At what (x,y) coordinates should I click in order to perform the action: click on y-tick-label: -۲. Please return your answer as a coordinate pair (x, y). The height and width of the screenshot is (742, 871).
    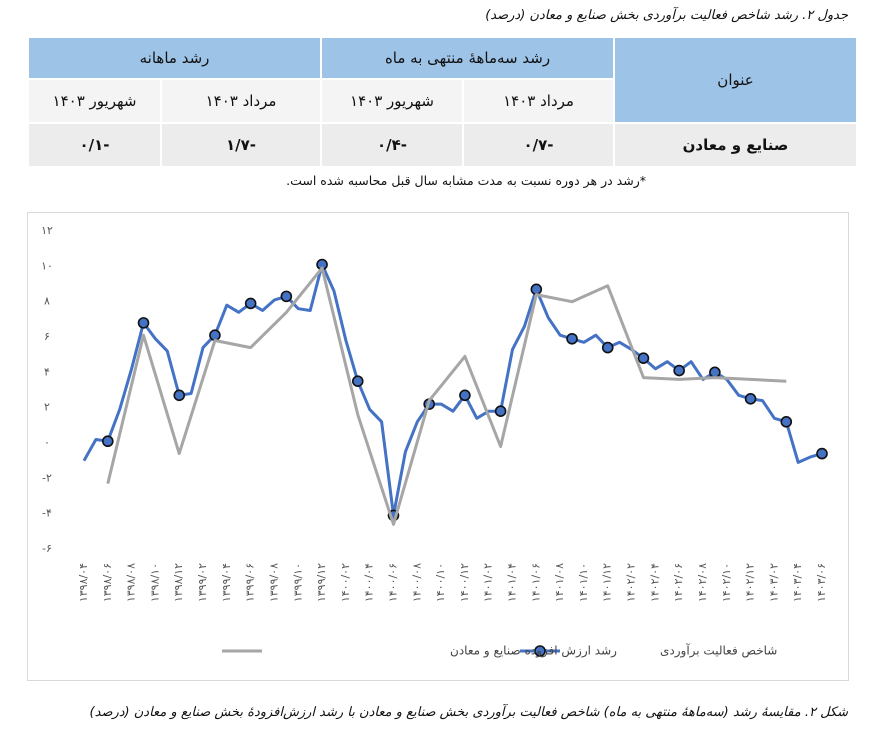
    Looking at the image, I should click on (47, 477).